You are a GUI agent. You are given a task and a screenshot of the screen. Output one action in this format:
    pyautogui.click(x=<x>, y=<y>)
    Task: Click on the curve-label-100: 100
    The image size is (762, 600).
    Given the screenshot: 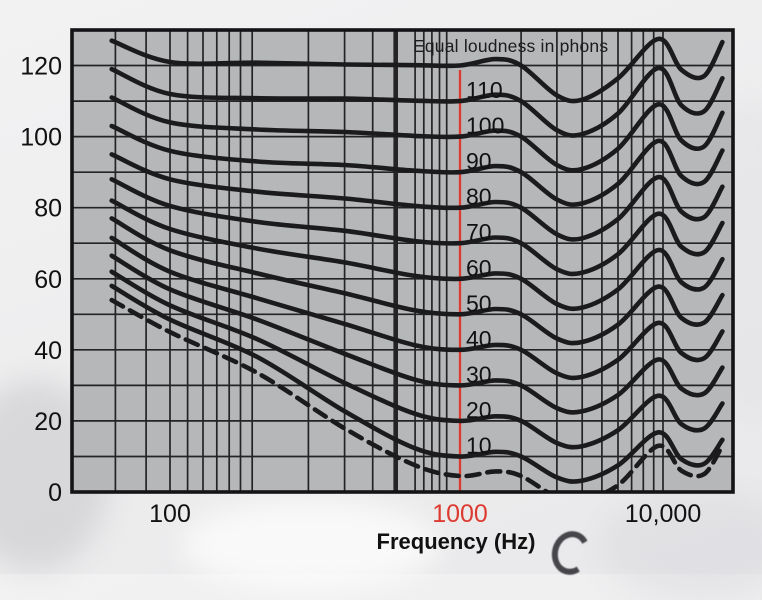 What is the action you would take?
    pyautogui.click(x=485, y=126)
    